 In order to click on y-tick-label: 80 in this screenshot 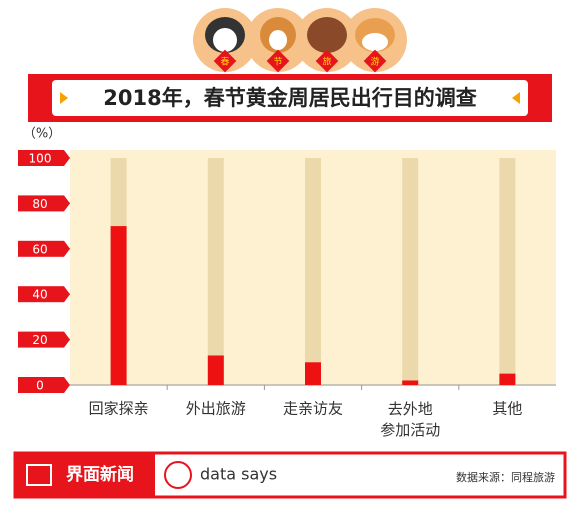, I will do `click(39, 204)`.